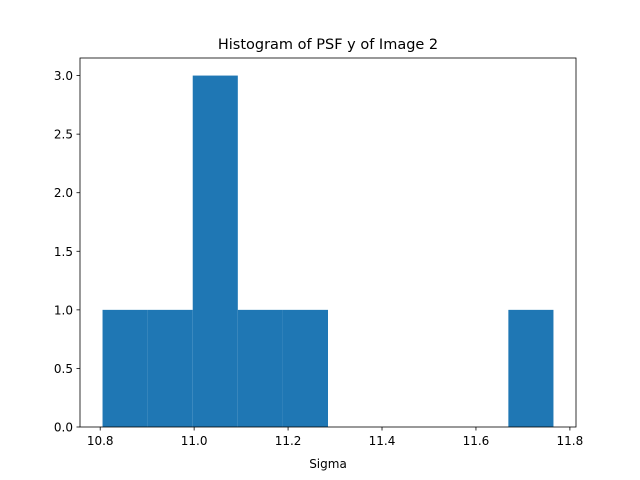  What do you see at coordinates (570, 441) in the screenshot?
I see `x-tick-label: 11.8` at bounding box center [570, 441].